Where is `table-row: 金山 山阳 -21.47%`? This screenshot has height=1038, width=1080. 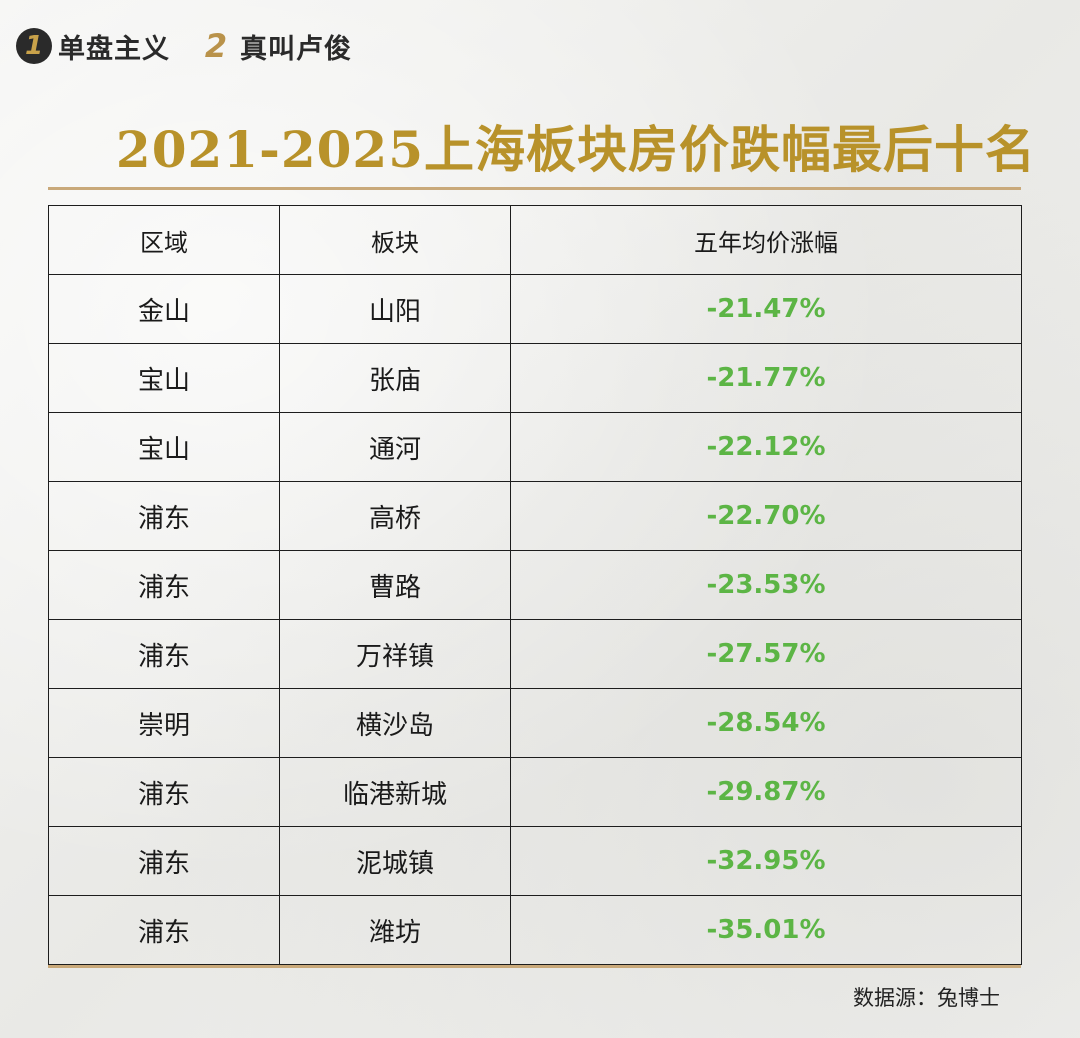
table-row: 金山 山阳 -21.47% is located at coordinates (535, 309).